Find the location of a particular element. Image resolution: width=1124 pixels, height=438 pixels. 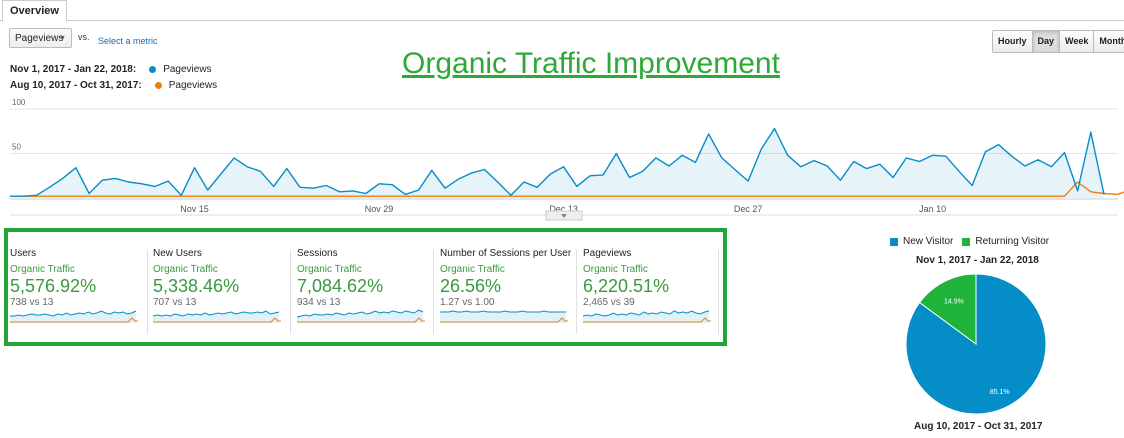

x-tick-label: Dec 13 is located at coordinates (563, 209).